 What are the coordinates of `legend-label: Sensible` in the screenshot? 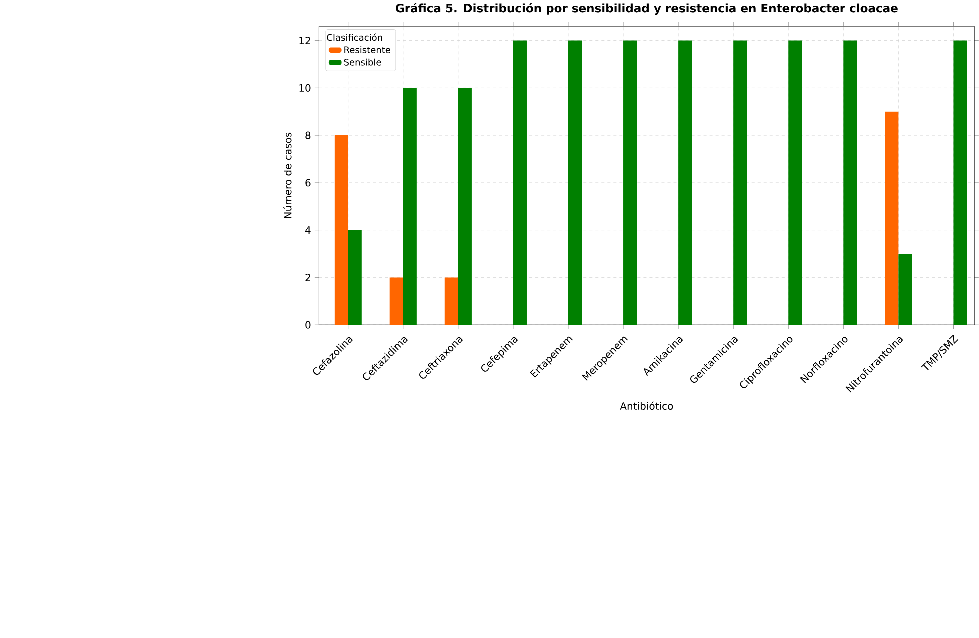 It's located at (363, 62).